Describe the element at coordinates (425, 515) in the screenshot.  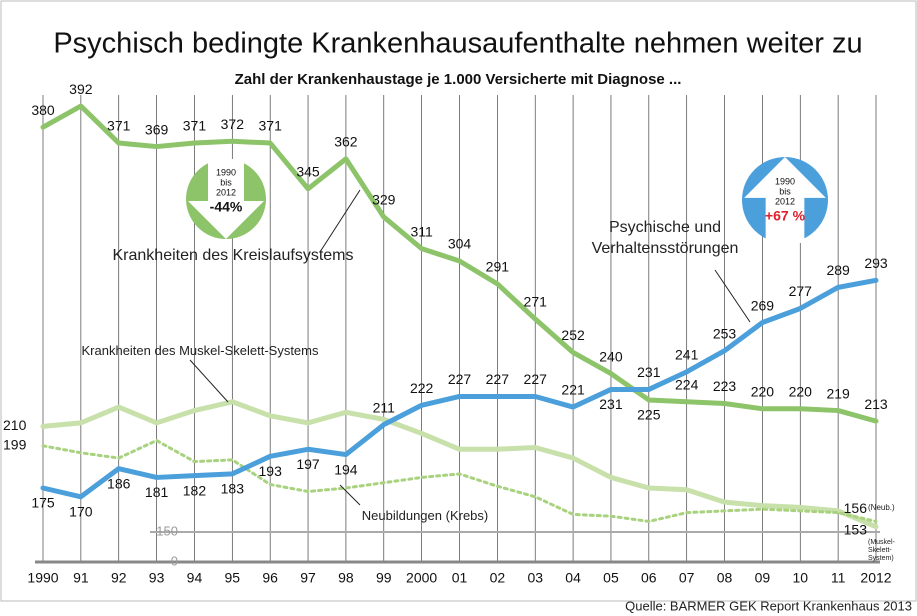
I see `series-name: Neubildungen (Krebs)` at that location.